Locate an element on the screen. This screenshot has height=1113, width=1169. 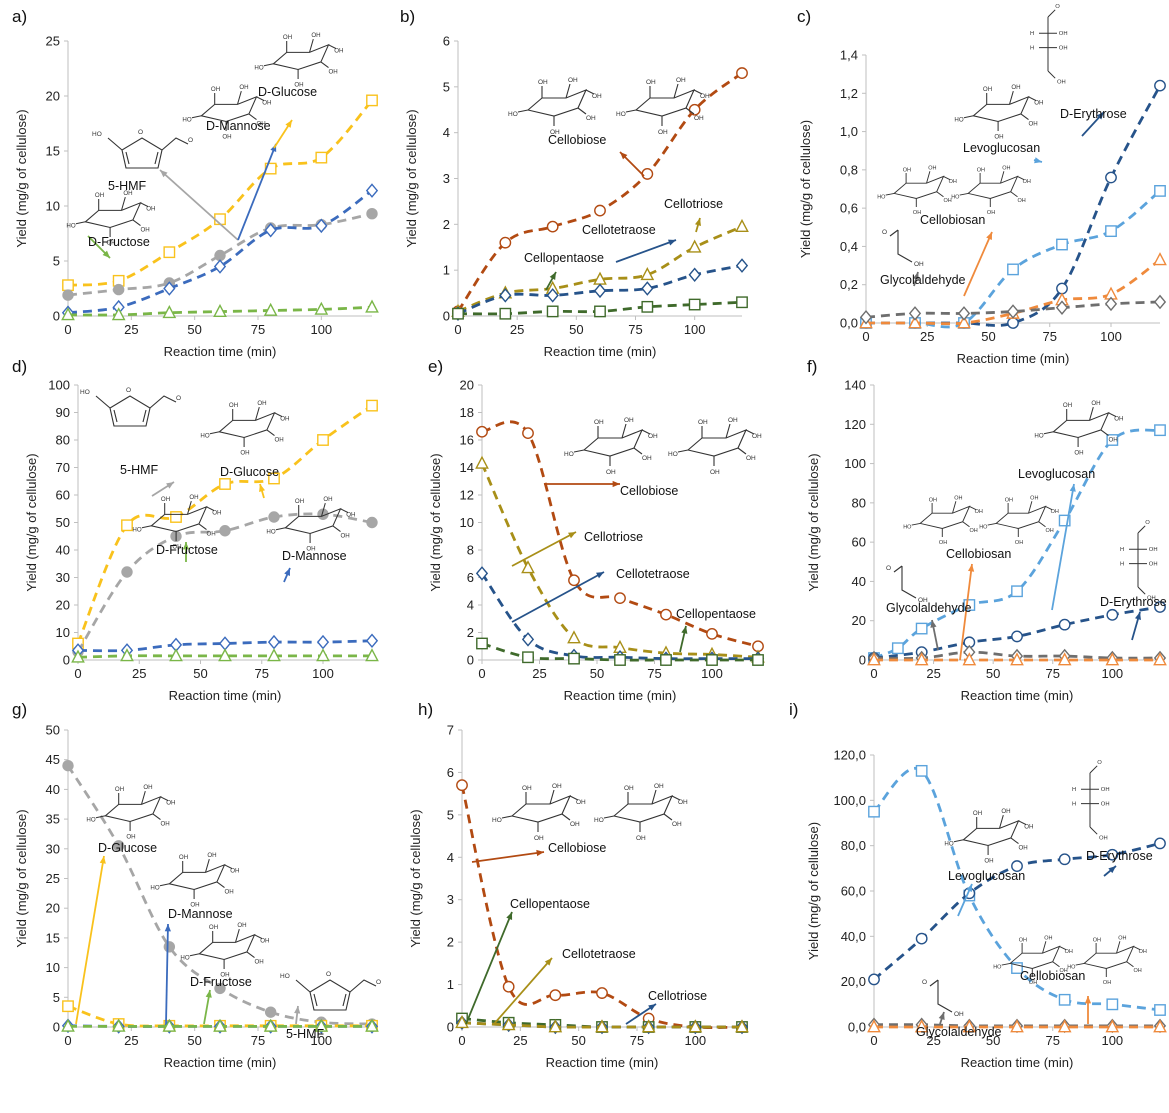
y-tick-label: 1 is located at coordinates (450, 984).